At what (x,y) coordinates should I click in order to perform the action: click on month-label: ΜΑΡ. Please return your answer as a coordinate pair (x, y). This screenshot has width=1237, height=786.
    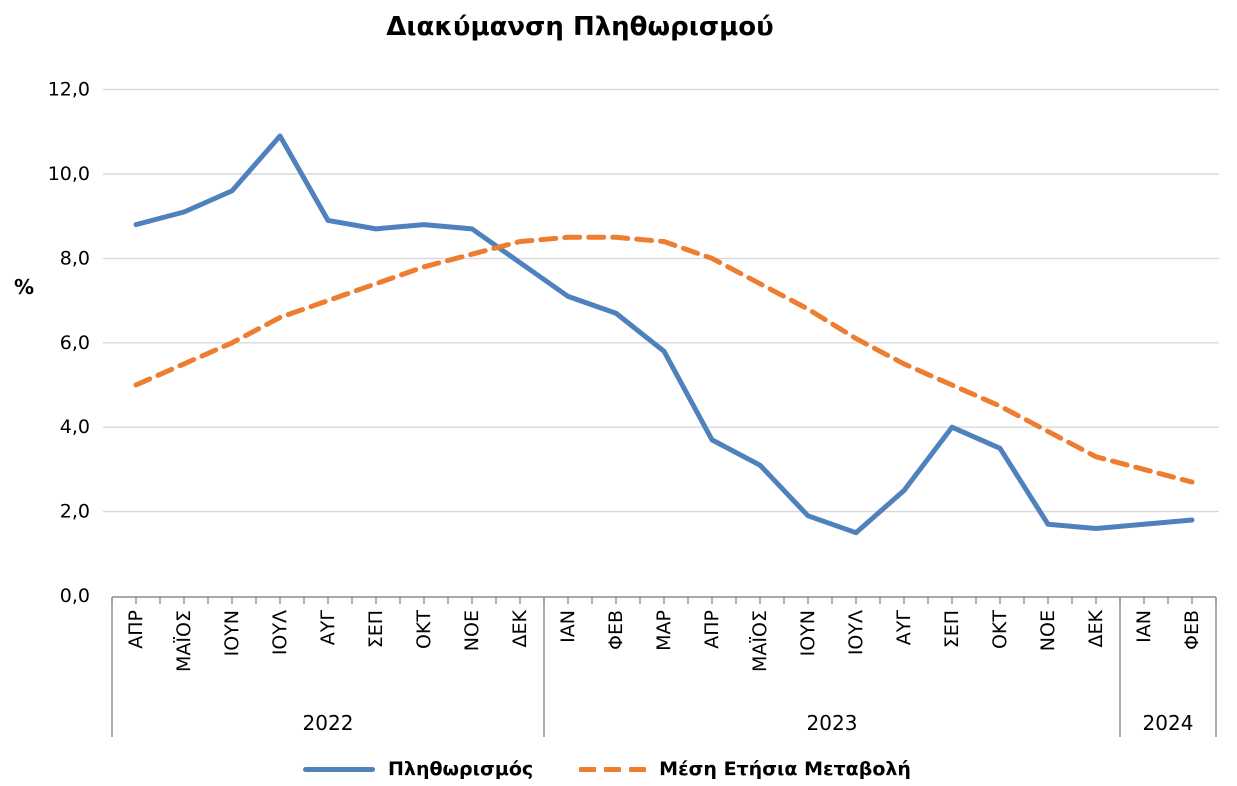
    Looking at the image, I should click on (664, 630).